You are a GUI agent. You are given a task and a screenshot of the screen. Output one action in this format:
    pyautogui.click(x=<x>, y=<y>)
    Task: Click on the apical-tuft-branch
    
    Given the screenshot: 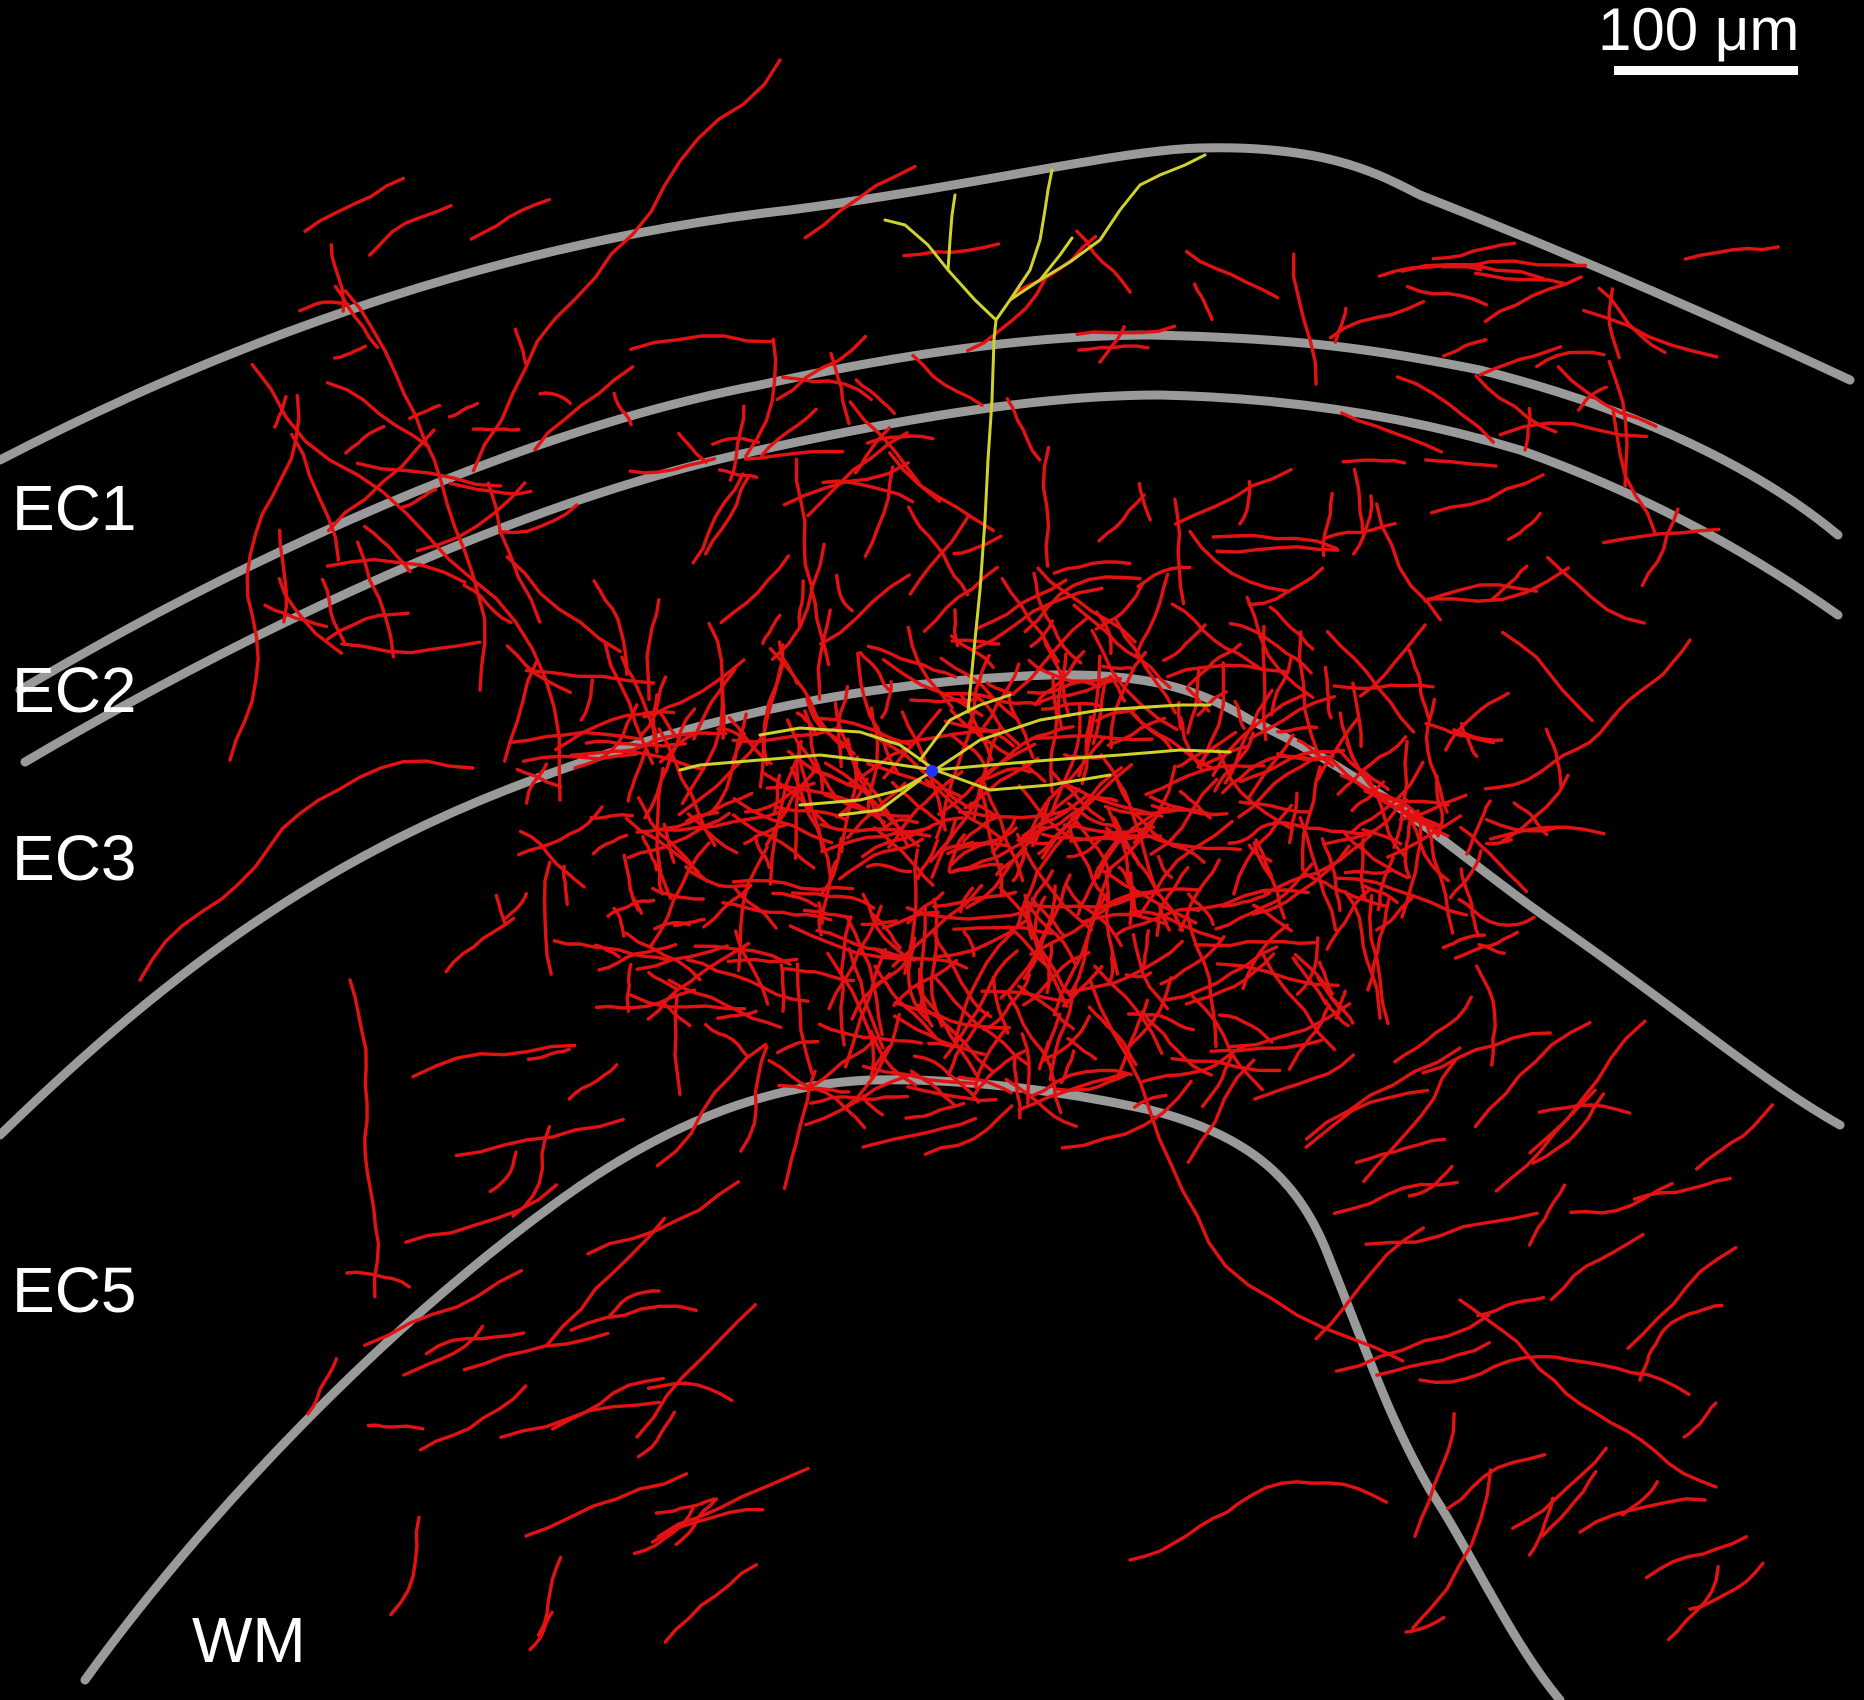 What is the action you would take?
    pyautogui.click(x=940, y=270)
    